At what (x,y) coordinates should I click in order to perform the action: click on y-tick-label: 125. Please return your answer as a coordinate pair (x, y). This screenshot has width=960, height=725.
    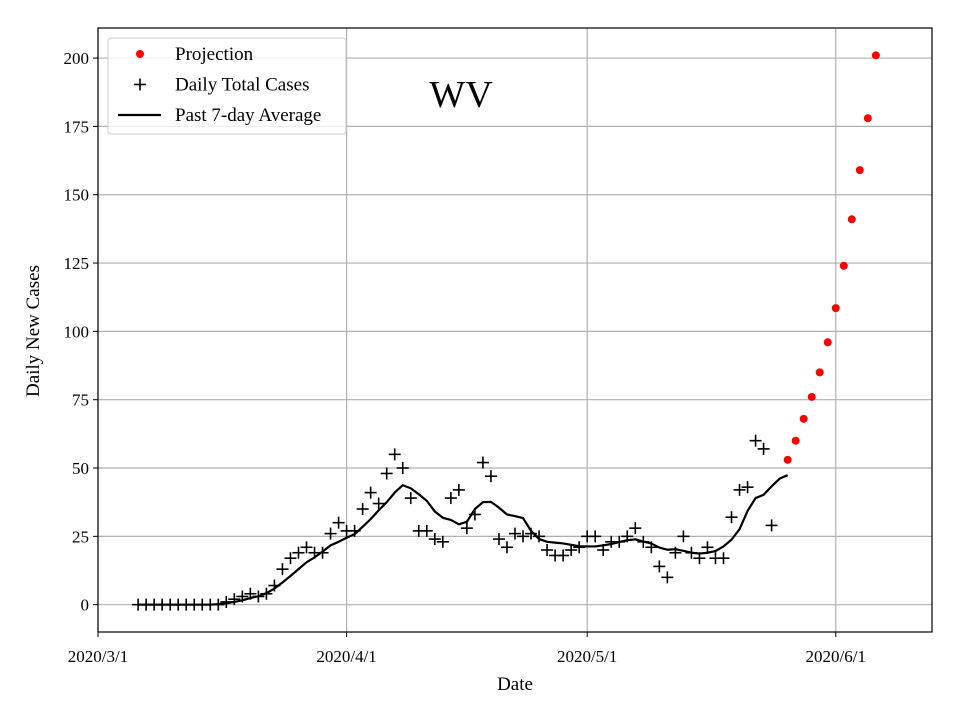
    Looking at the image, I should click on (77, 263).